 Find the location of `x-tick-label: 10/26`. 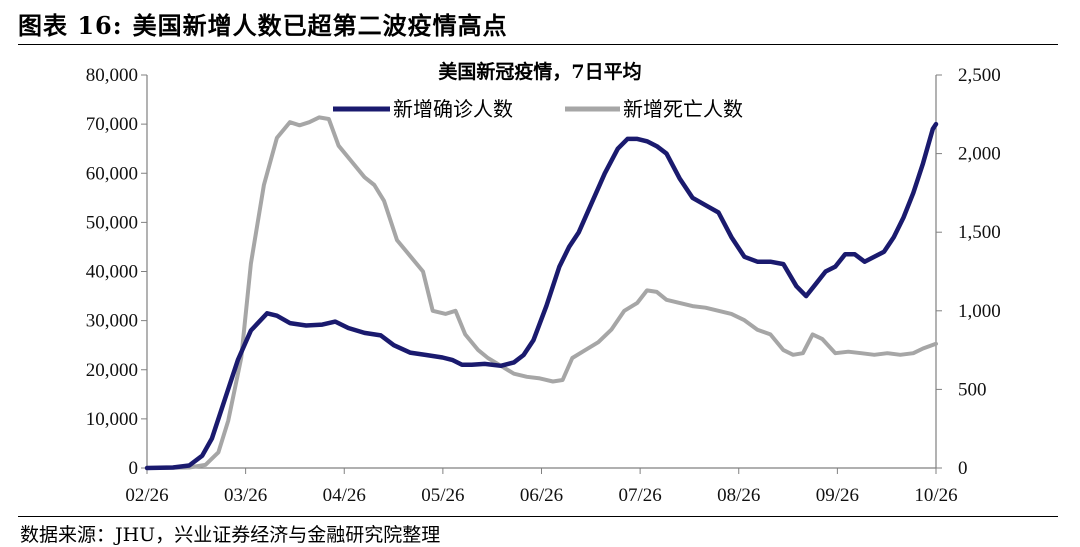

x-tick-label: 10/26 is located at coordinates (935, 495).